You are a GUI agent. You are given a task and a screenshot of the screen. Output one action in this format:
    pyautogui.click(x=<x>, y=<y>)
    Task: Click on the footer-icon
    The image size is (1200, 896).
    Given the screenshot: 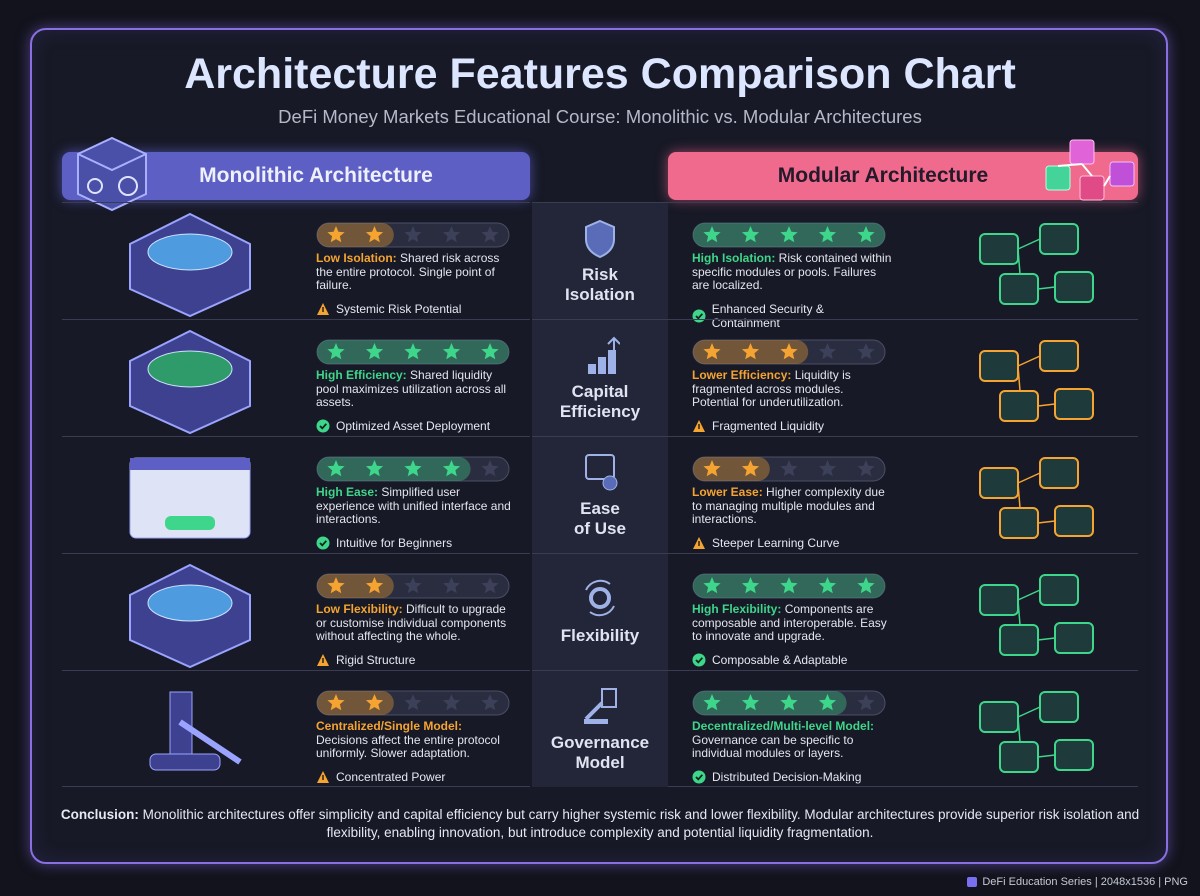 What is the action you would take?
    pyautogui.click(x=972, y=882)
    